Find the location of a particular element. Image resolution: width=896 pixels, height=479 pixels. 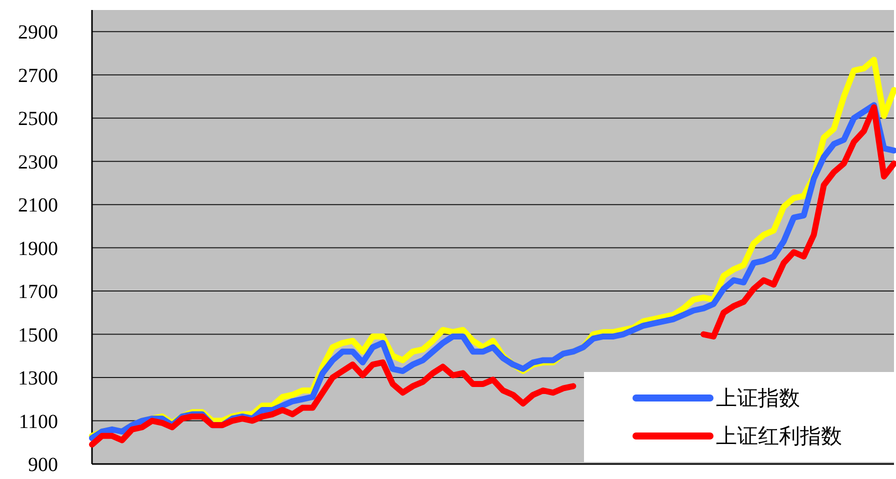

y-tick-label: 2900 is located at coordinates (38, 33).